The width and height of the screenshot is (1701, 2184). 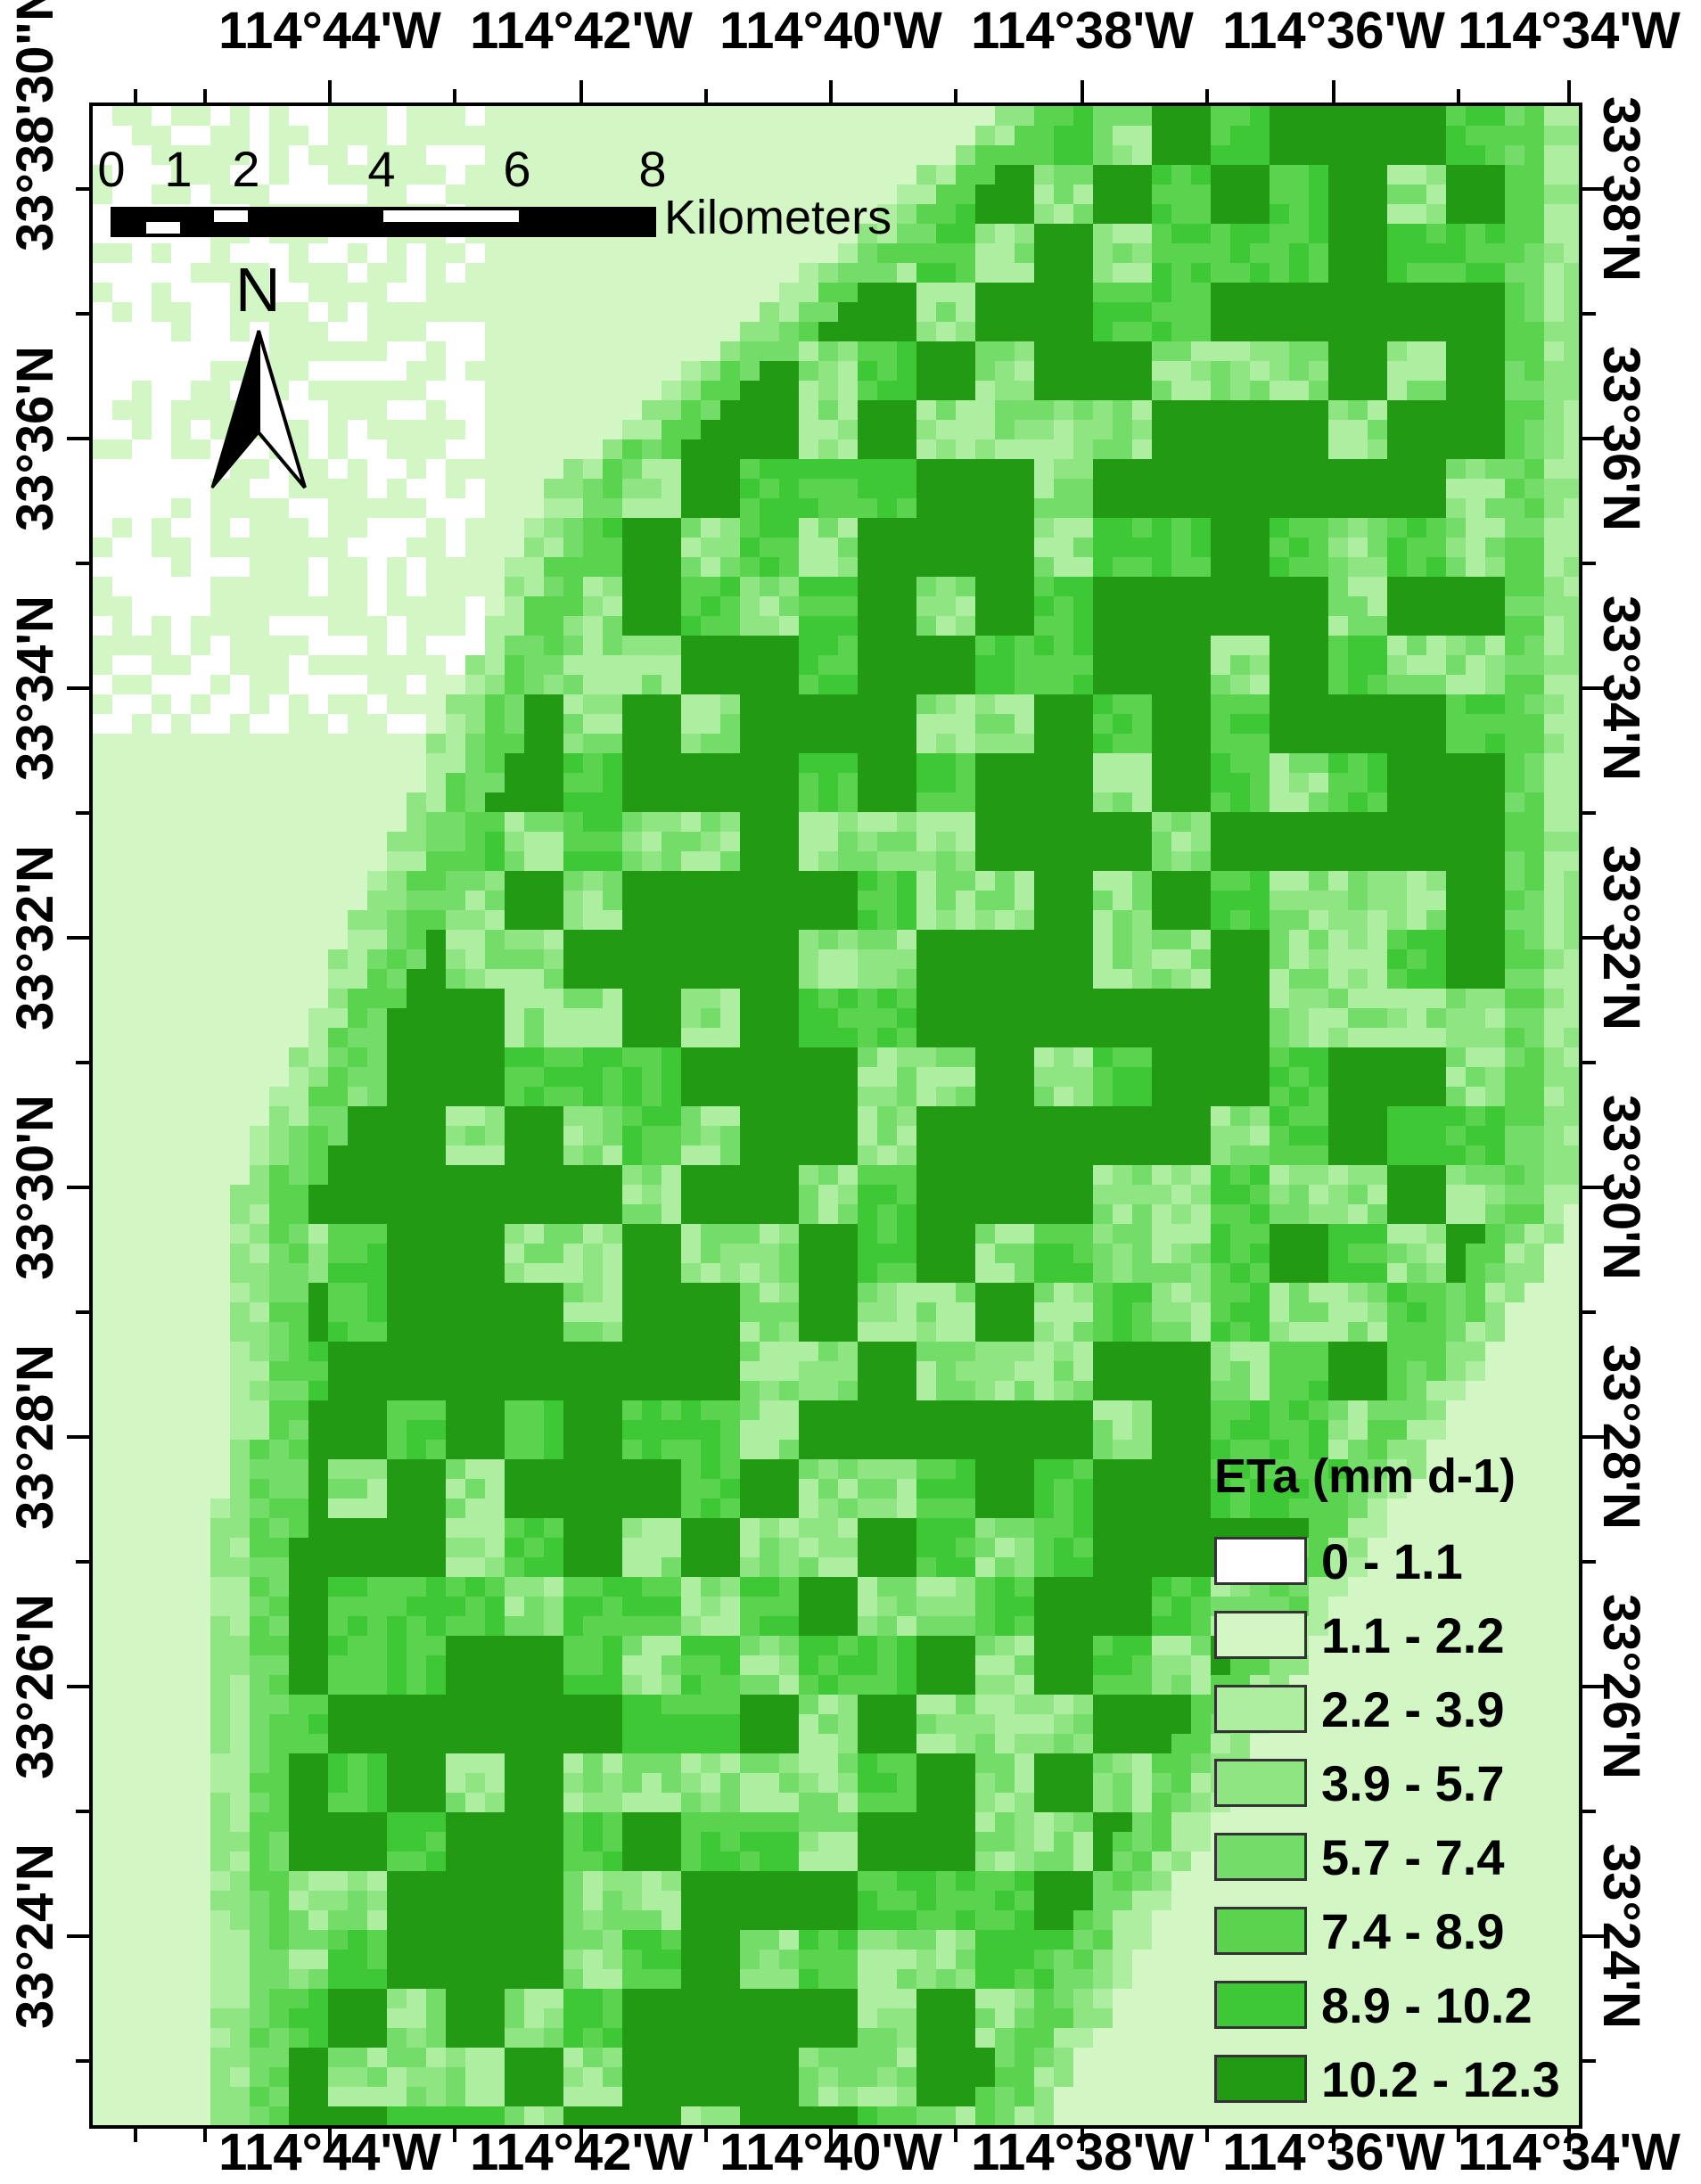 I want to click on legend-item: 1.1 - 2.2, so click(x=1401, y=1636).